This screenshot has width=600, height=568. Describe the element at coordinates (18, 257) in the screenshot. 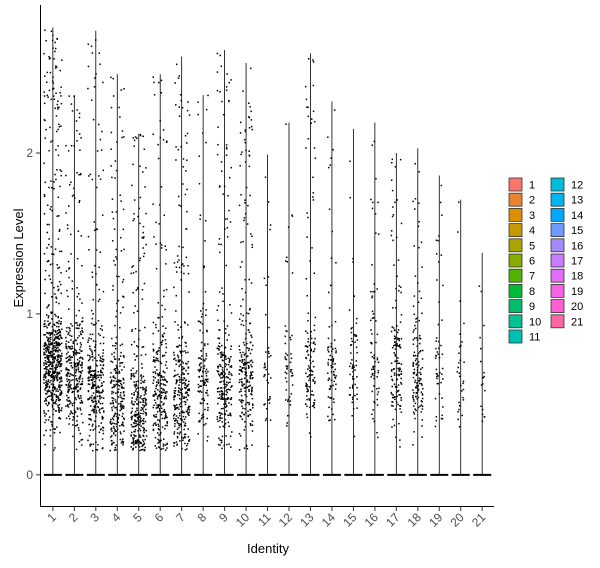

I see `y-axis-title: Expression Level` at that location.